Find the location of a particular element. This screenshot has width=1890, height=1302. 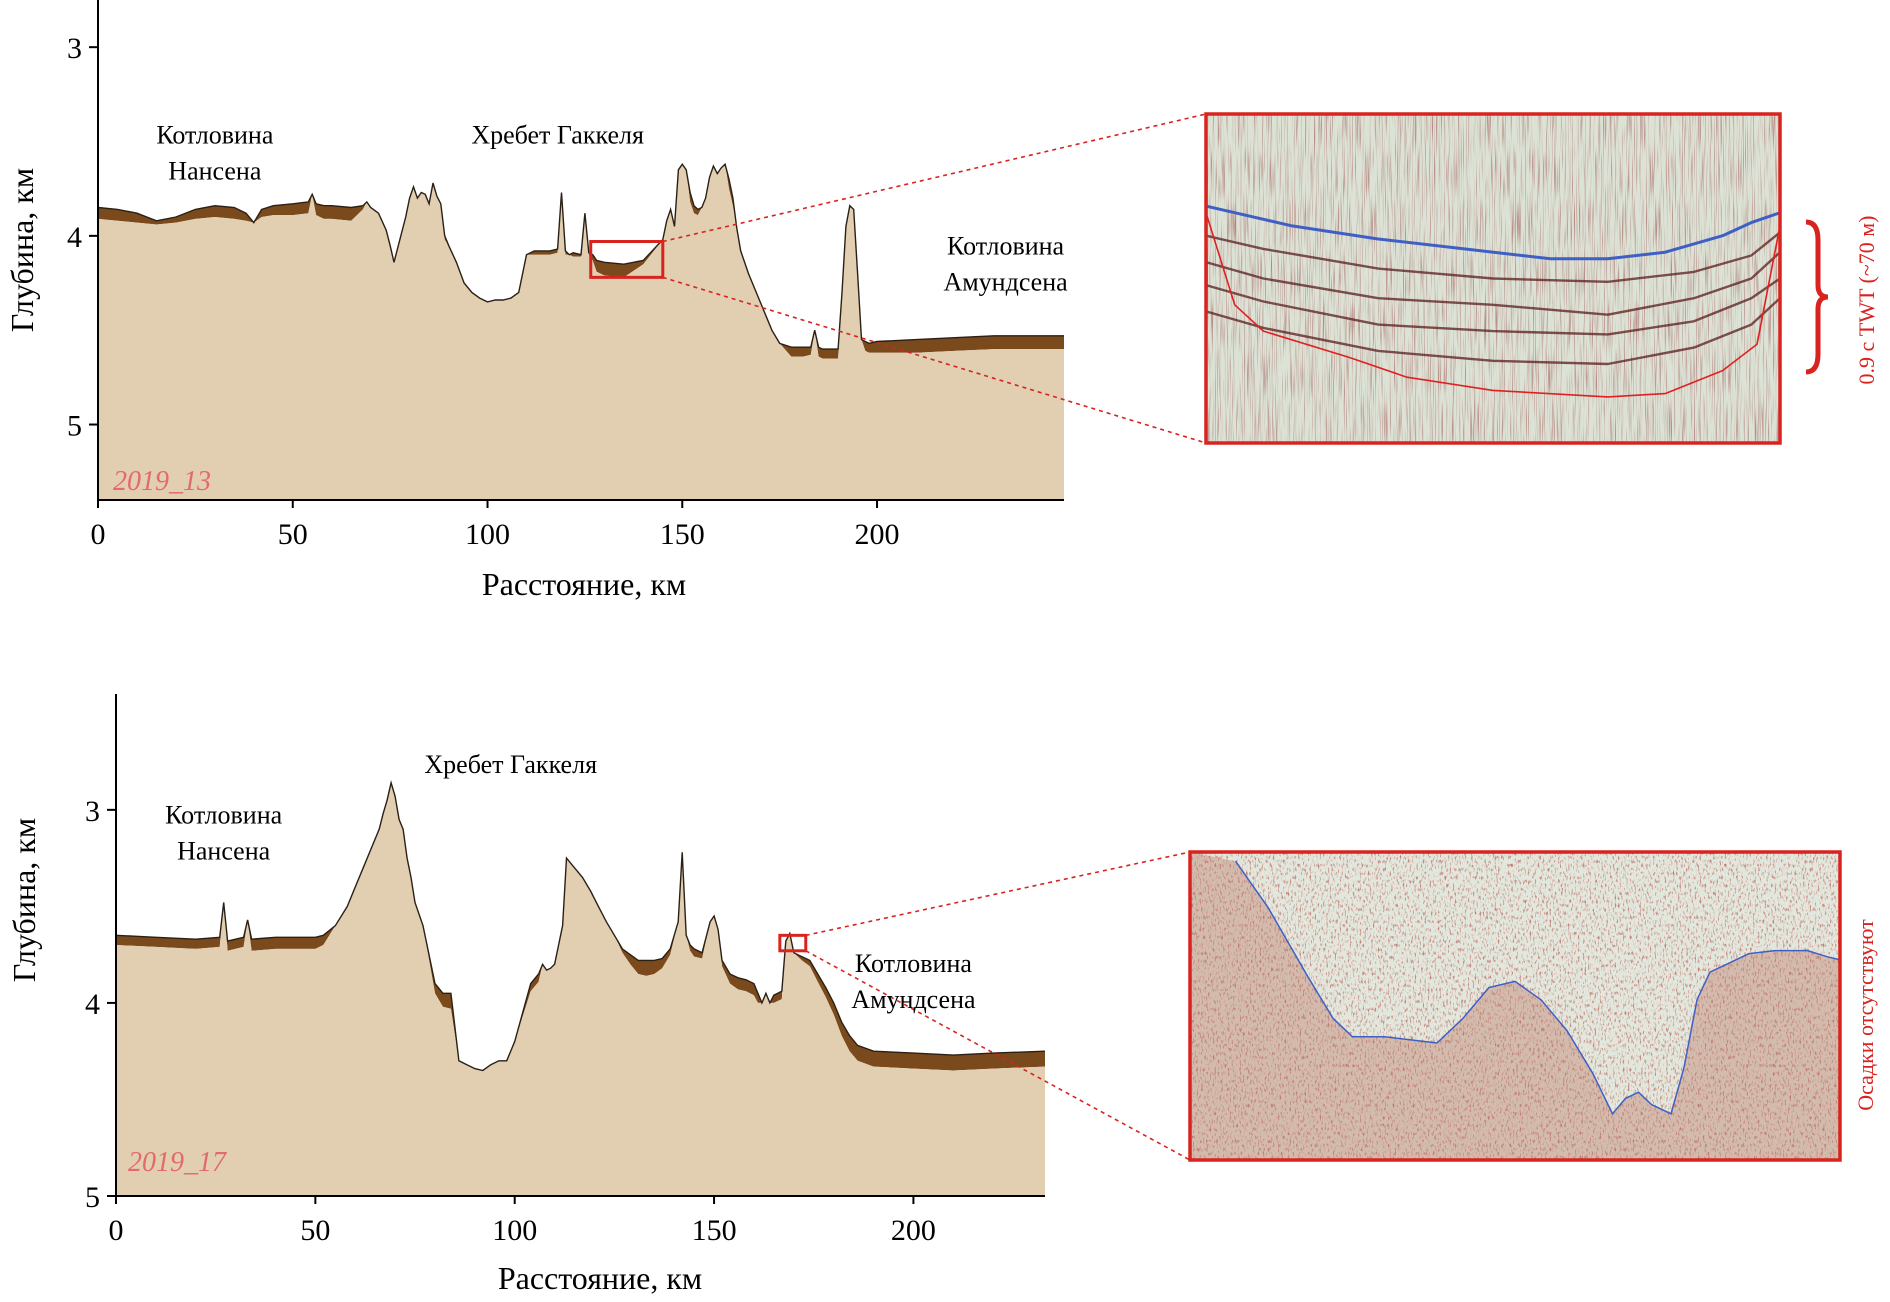

sediment-layer is located at coordinates (581, 261).